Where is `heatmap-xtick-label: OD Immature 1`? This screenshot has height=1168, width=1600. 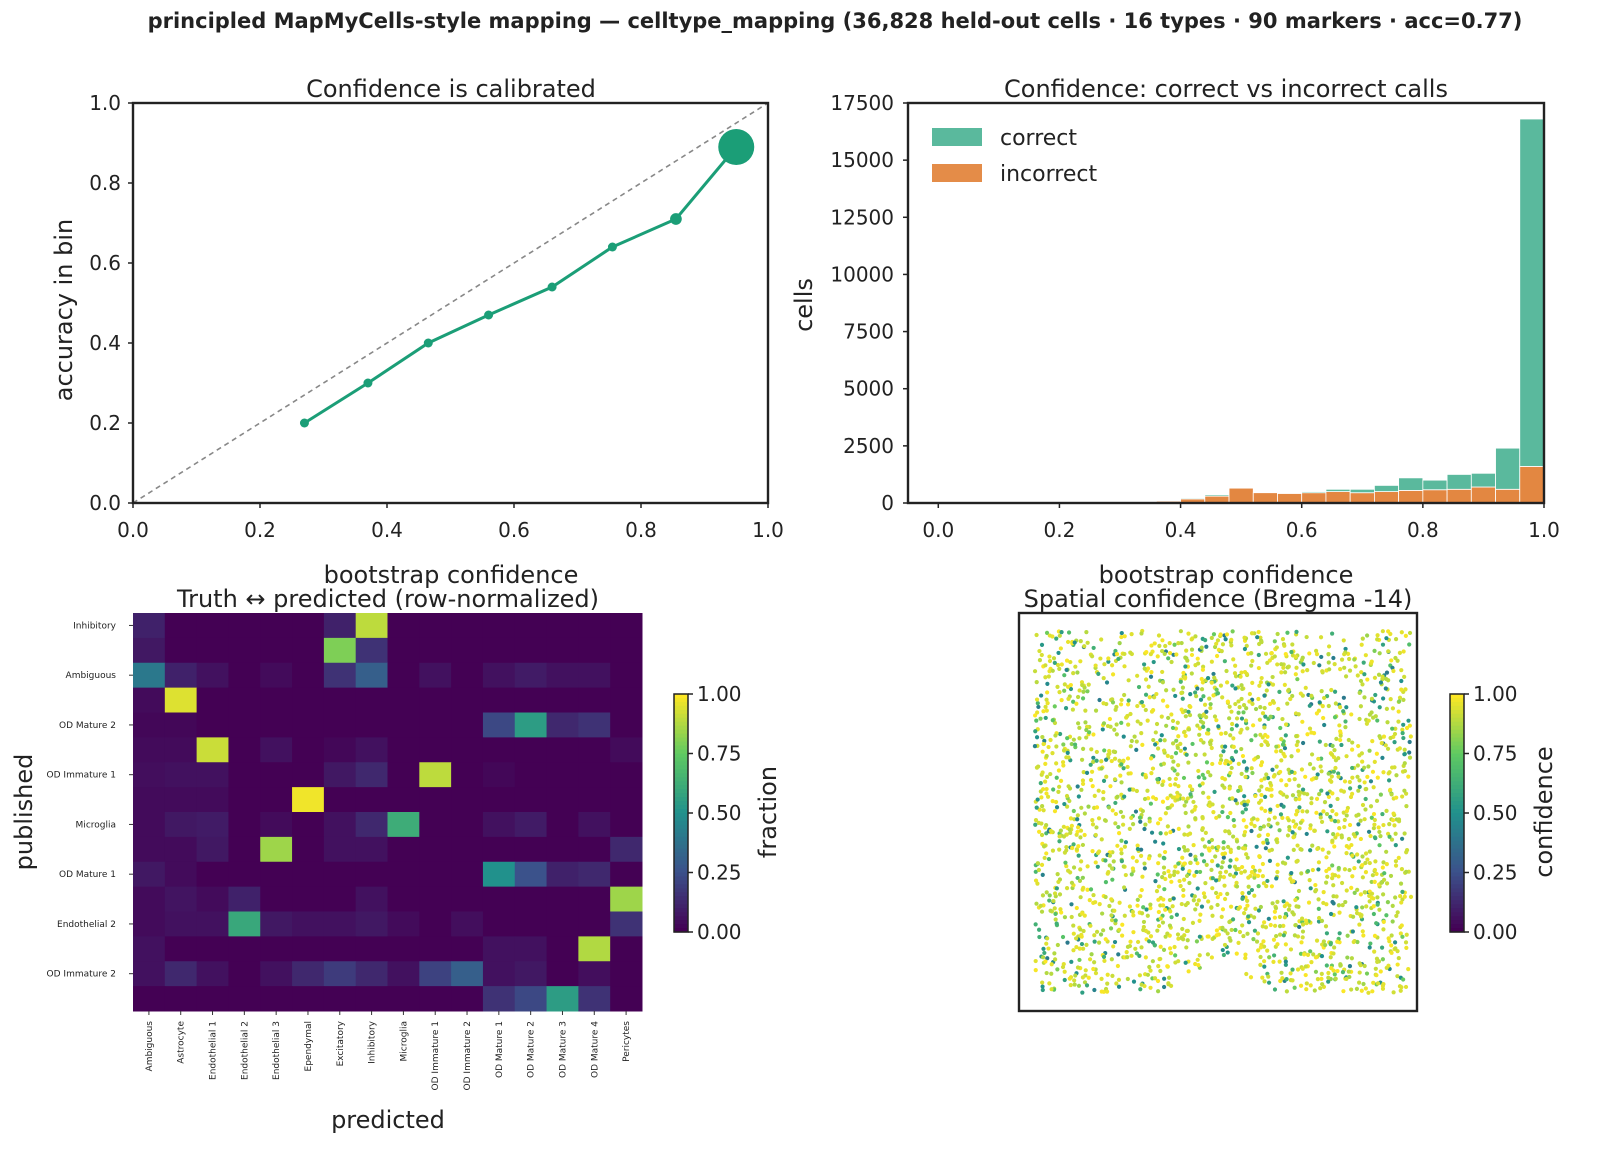
heatmap-xtick-label: OD Immature 1 is located at coordinates (436, 1055).